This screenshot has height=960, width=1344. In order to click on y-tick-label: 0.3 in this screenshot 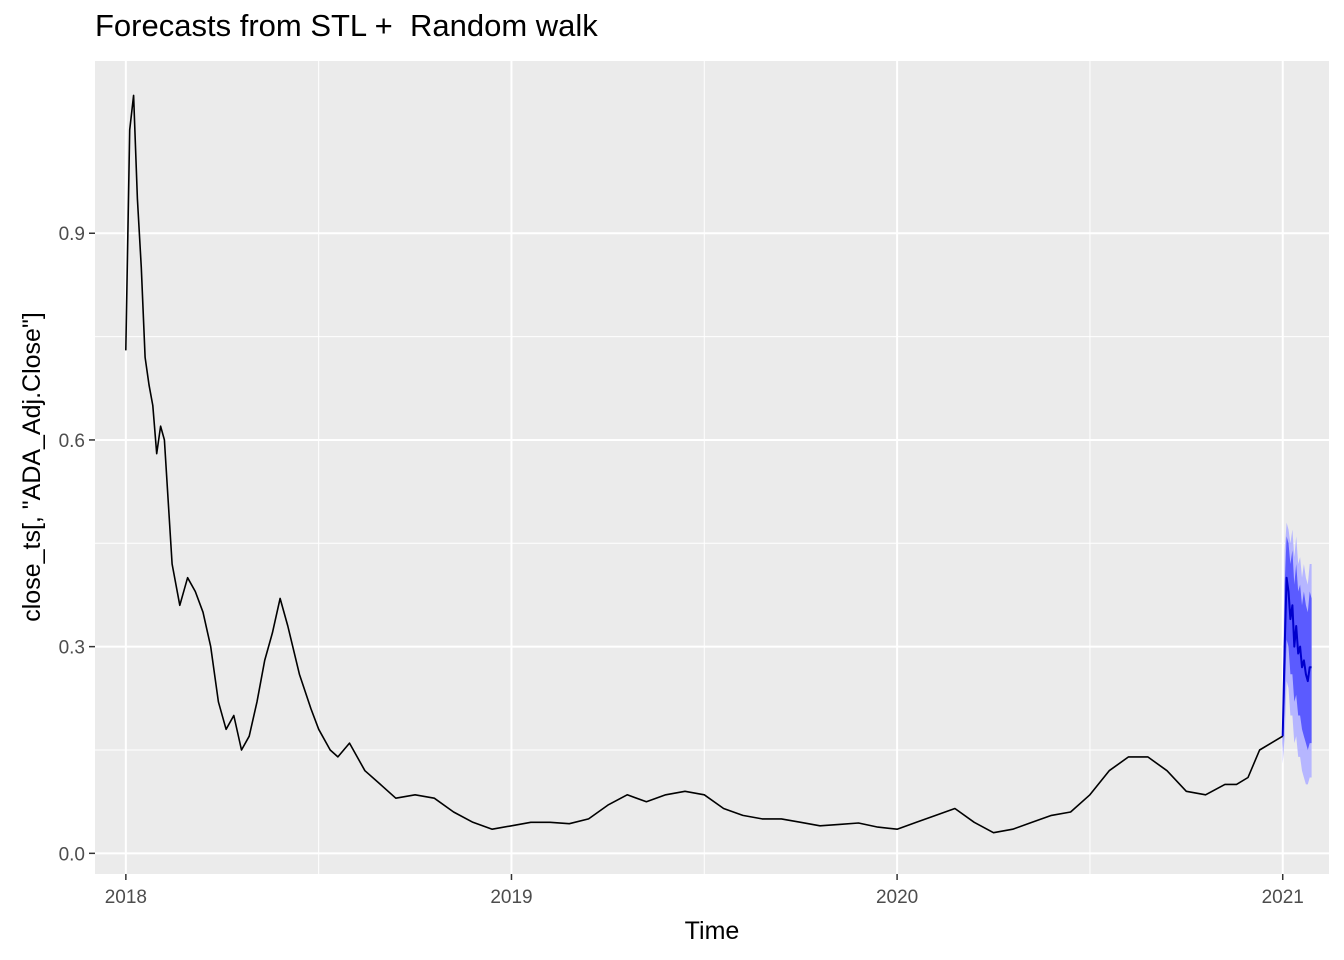, I will do `click(72, 648)`.